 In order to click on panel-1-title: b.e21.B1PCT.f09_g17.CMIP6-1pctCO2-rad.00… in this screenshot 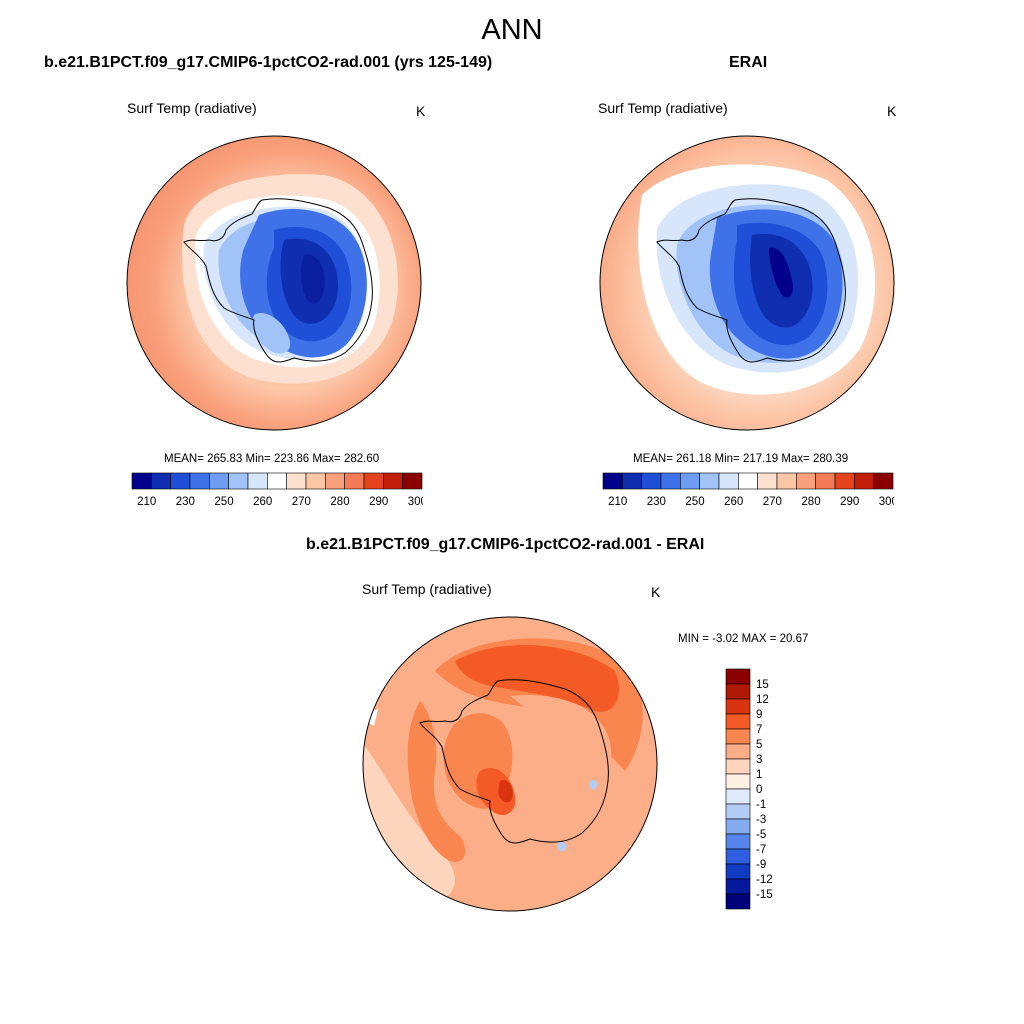, I will do `click(268, 62)`.